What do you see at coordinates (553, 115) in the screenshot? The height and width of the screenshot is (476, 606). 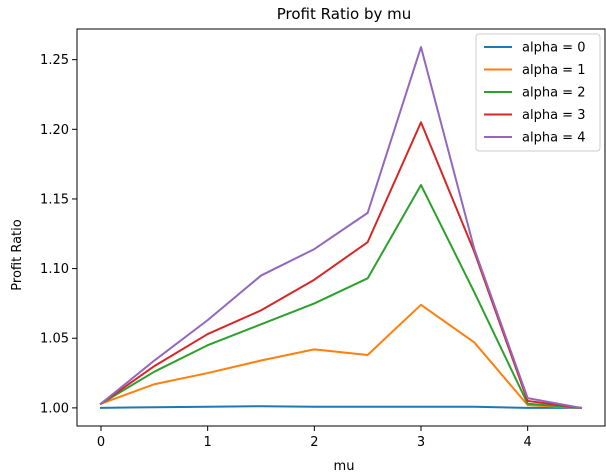 I see `legend-label: alpha = 3` at bounding box center [553, 115].